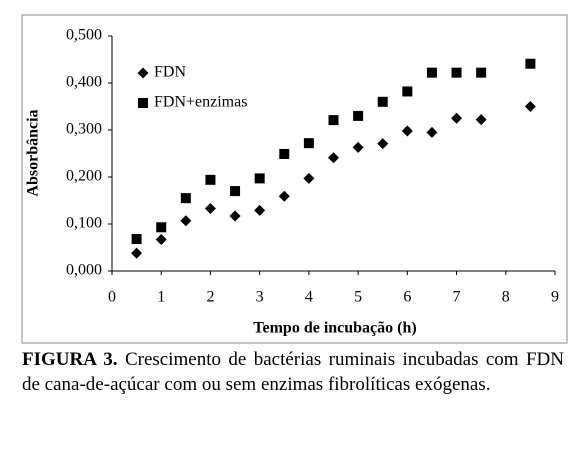  I want to click on legend-label: FDN, so click(170, 72).